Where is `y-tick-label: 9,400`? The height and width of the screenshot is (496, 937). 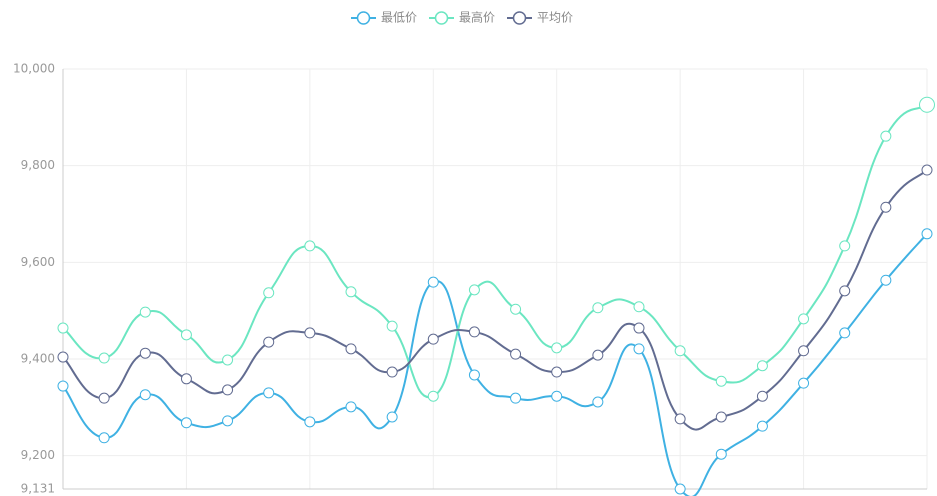
y-tick-label: 9,400 is located at coordinates (38, 358).